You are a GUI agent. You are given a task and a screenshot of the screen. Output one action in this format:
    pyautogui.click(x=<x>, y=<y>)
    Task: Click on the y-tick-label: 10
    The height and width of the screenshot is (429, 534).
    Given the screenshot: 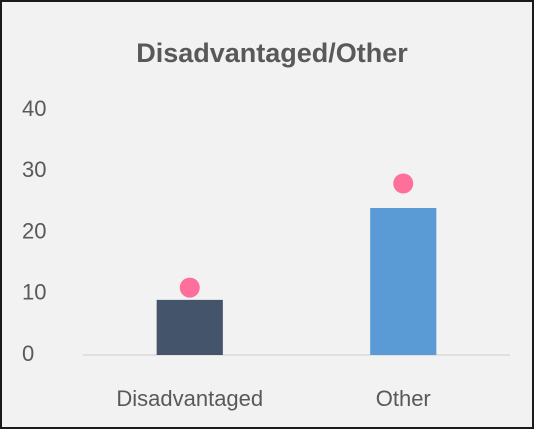 What is the action you would take?
    pyautogui.click(x=34, y=292)
    